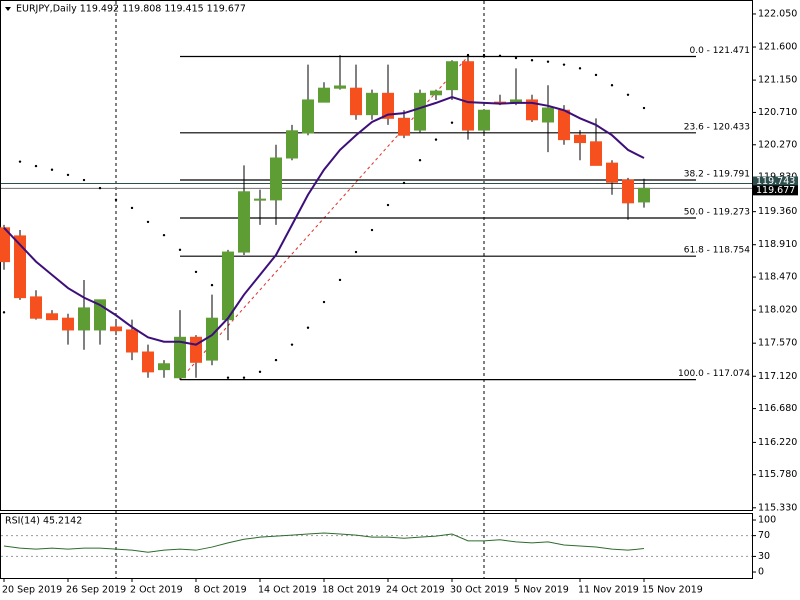 The width and height of the screenshot is (800, 600). What do you see at coordinates (720, 51) in the screenshot?
I see `fib-label: 0.0 - 121.471` at bounding box center [720, 51].